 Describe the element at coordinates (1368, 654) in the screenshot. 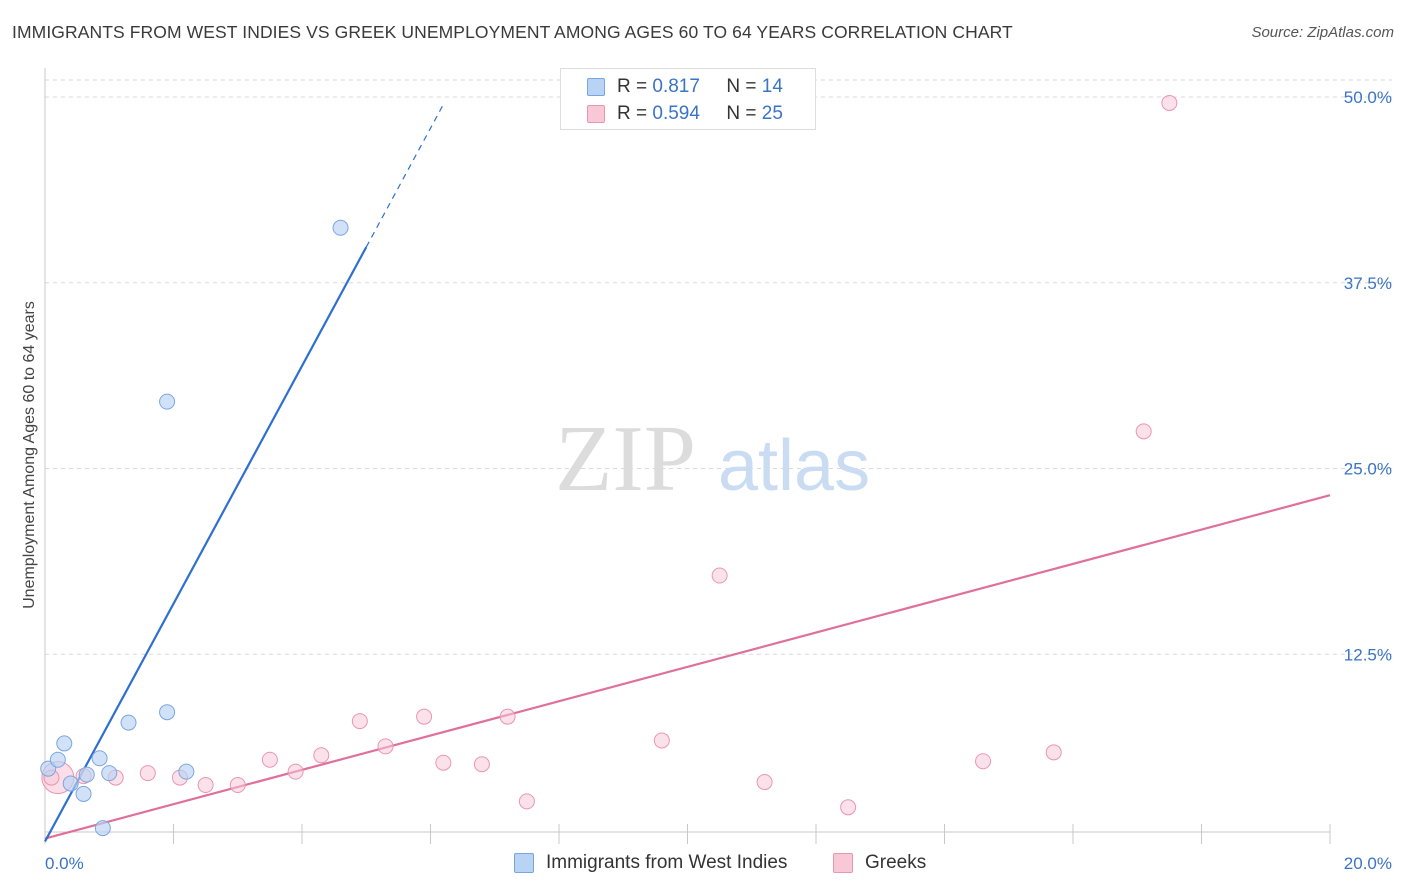

I see `y-tick-label: 12.5%` at that location.